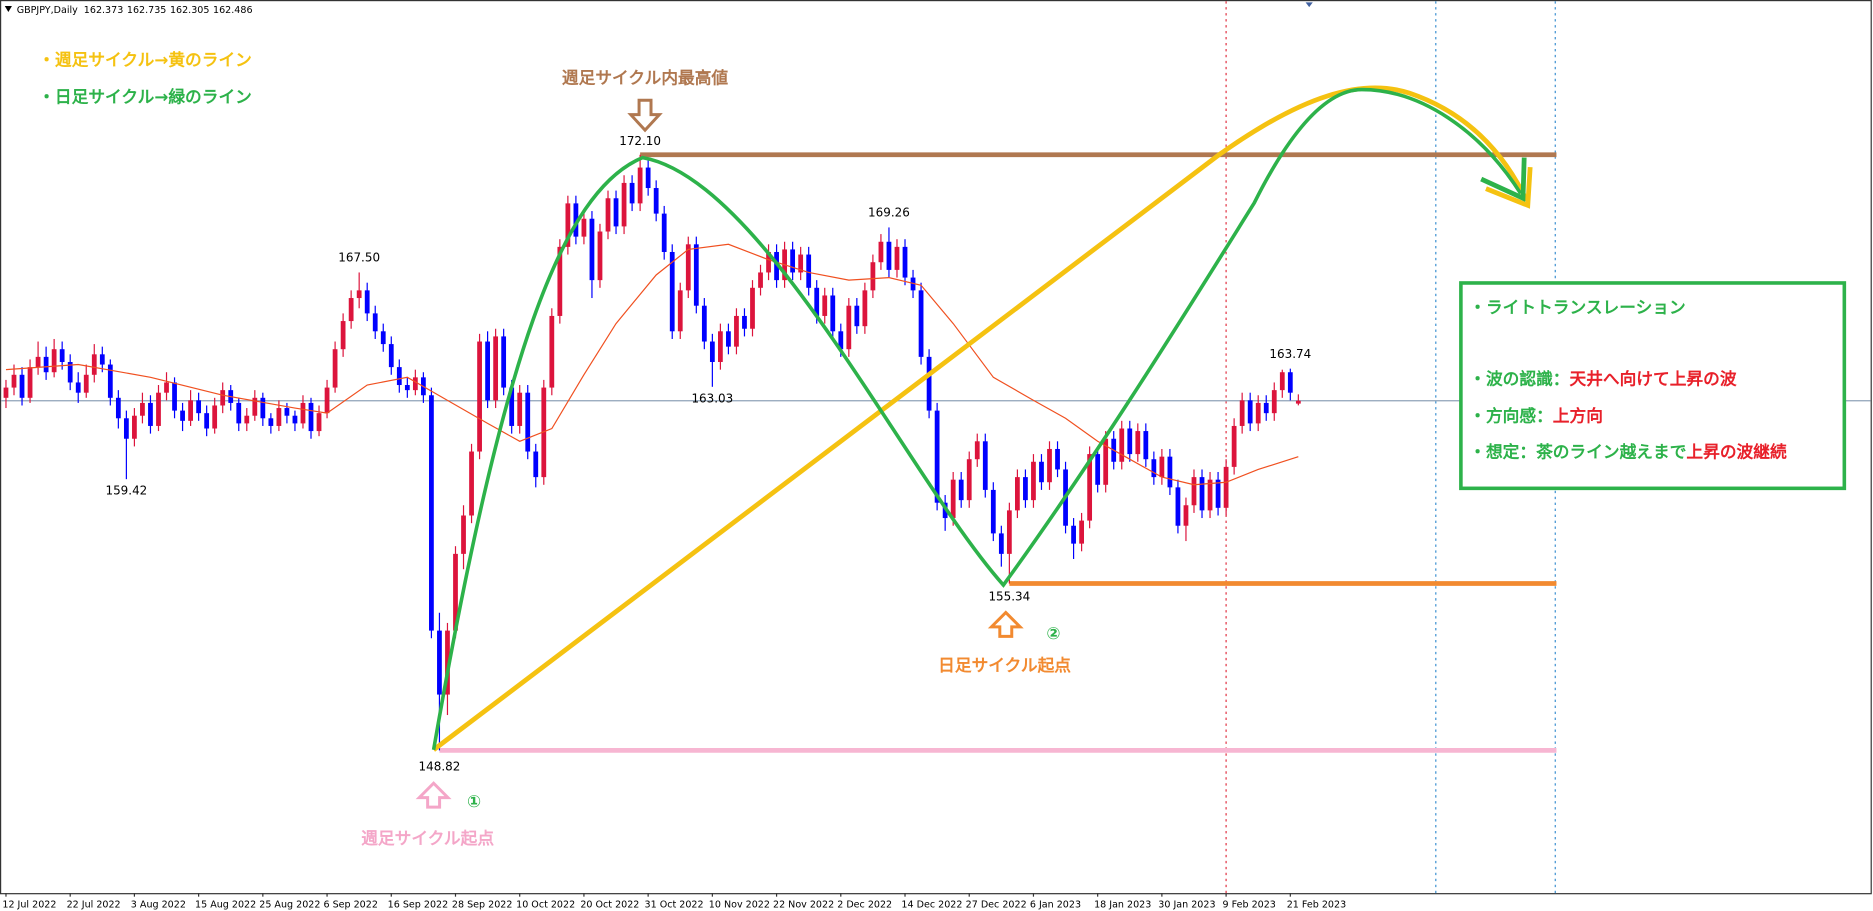  What do you see at coordinates (609, 904) in the screenshot?
I see `x-tick-label: 20 Oct 2022` at bounding box center [609, 904].